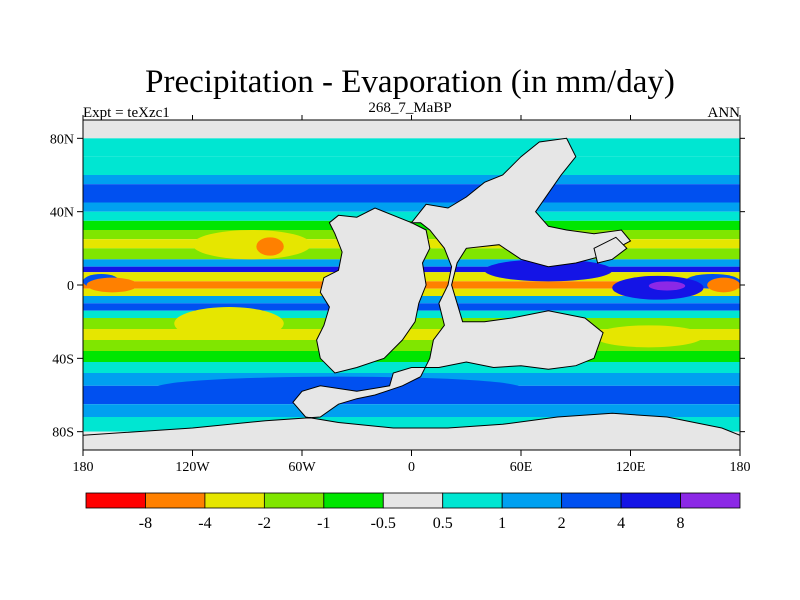  Describe the element at coordinates (723, 285) in the screenshot. I see `field-feature-central-pacific-dry-east` at that location.